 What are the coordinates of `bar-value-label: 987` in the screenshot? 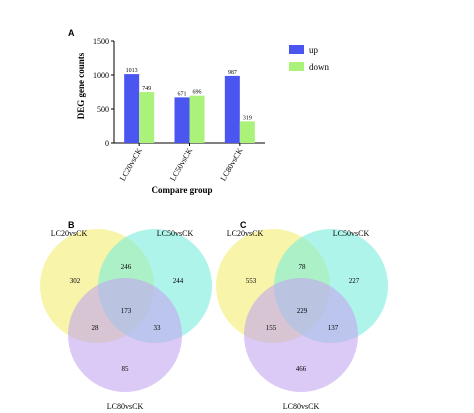 It's located at (232, 73).